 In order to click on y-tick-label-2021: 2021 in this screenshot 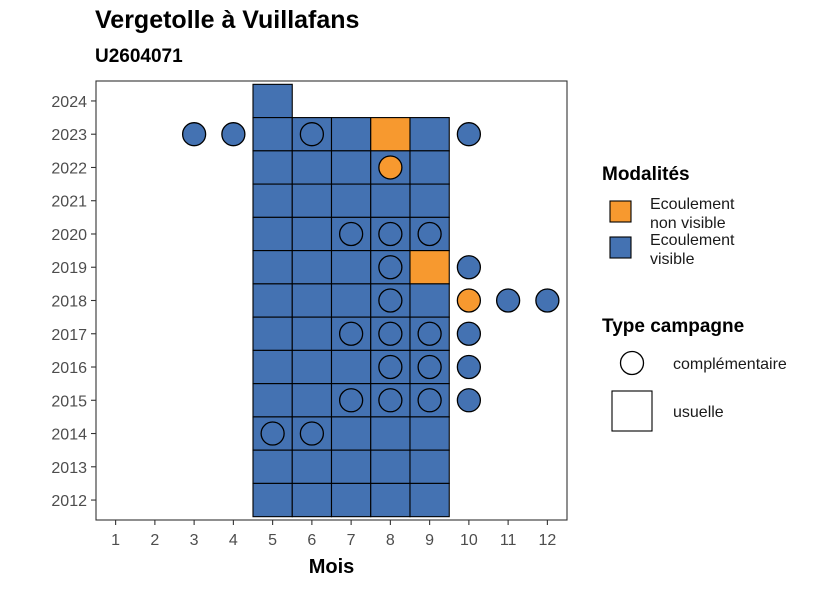, I will do `click(69, 202)`.